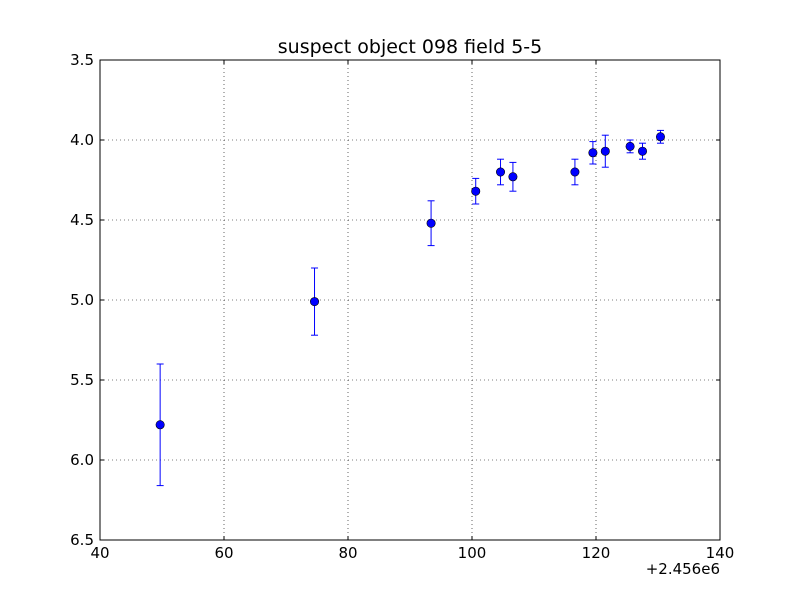 This screenshot has width=800, height=600. What do you see at coordinates (82, 540) in the screenshot?
I see `y-tick-label: 6.5` at bounding box center [82, 540].